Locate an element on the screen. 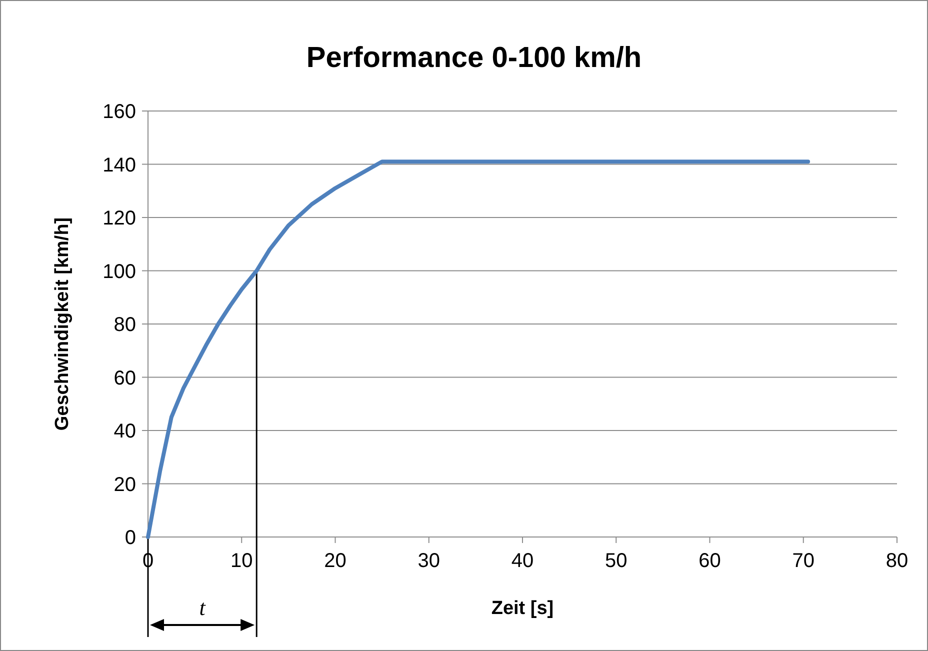  x-tick-label: 60 is located at coordinates (709, 561).